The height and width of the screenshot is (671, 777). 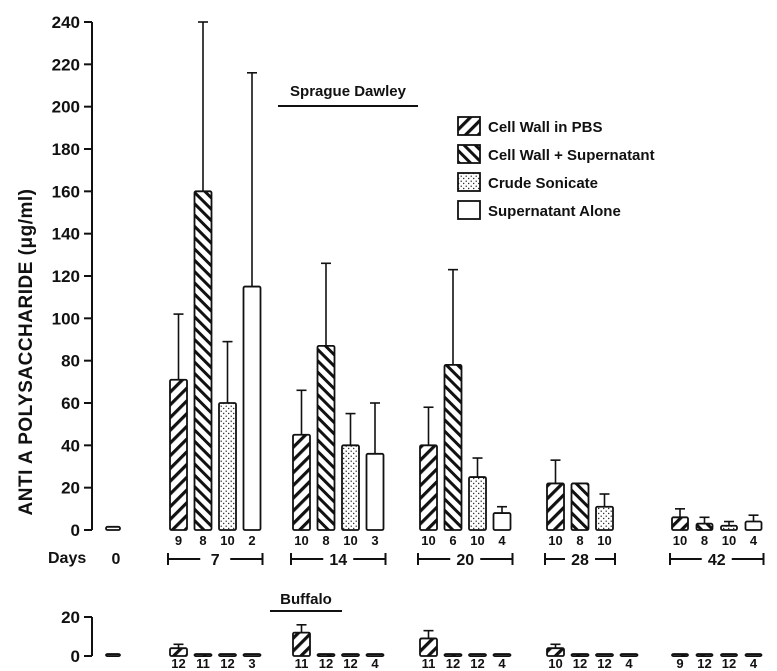 What do you see at coordinates (116, 559) in the screenshot?
I see `day-label: 0` at bounding box center [116, 559].